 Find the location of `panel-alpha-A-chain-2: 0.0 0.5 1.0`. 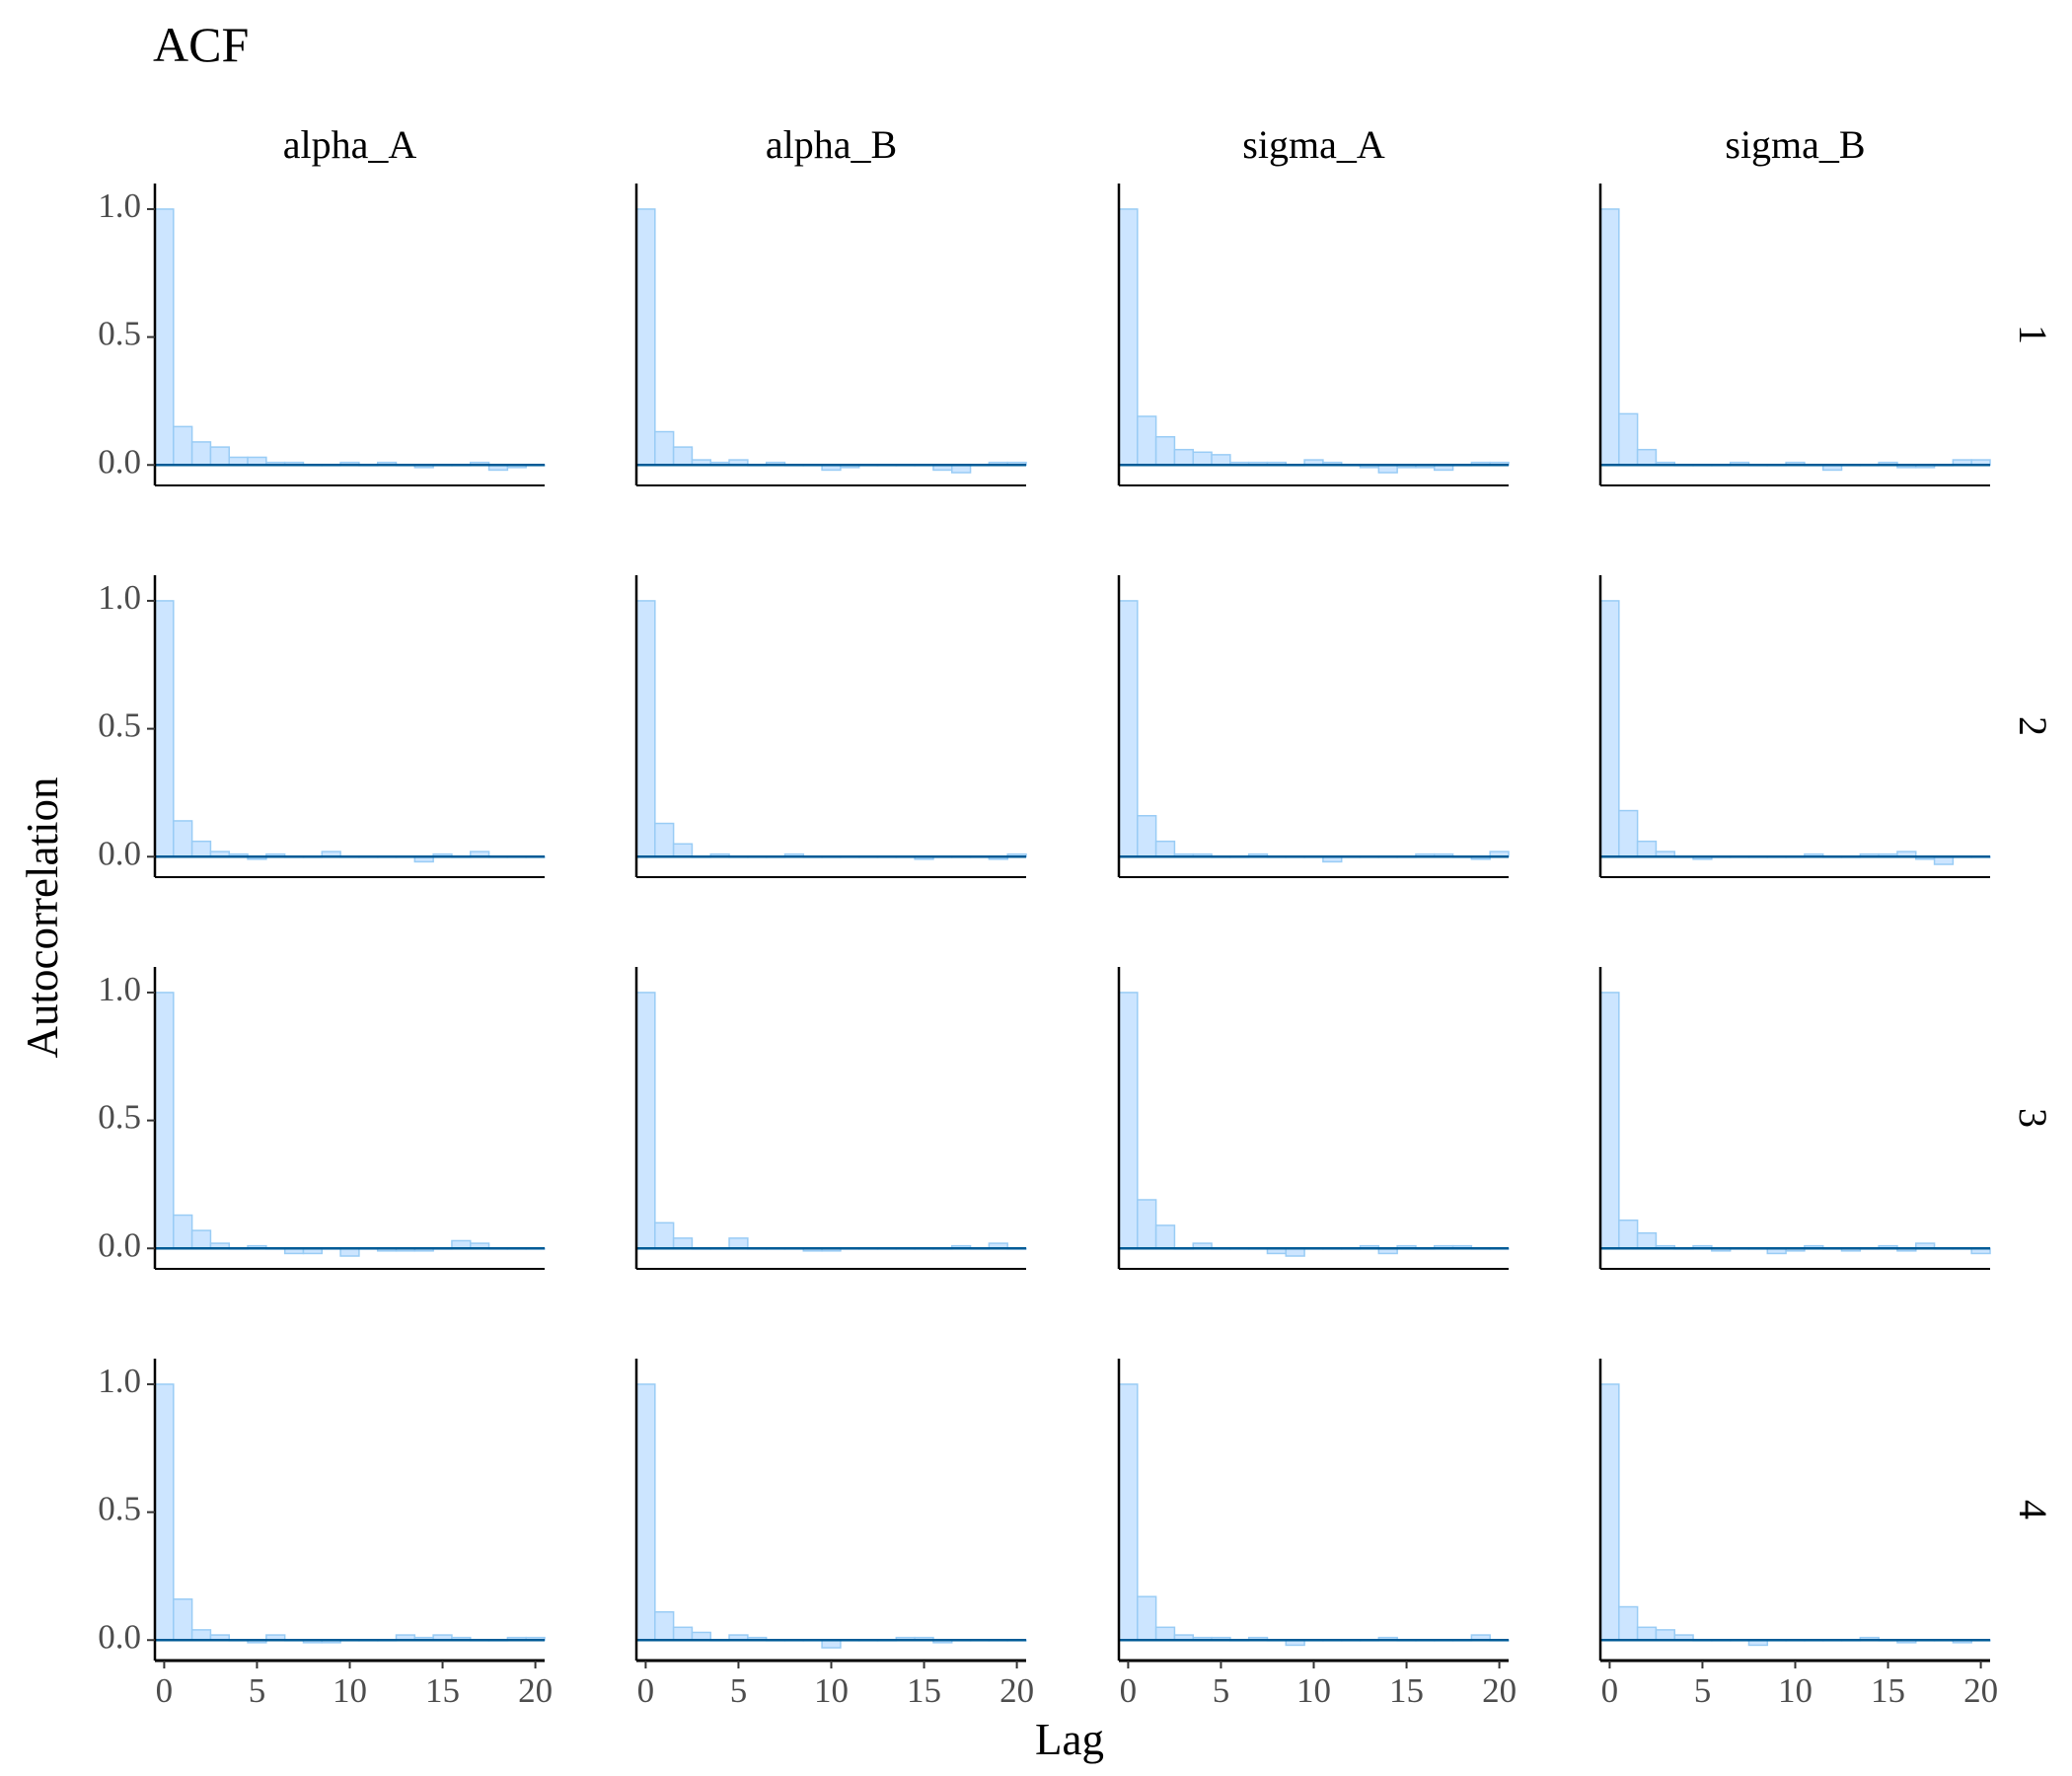

panel-alpha-A-chain-2: 0.0 0.5 1.0 is located at coordinates (322, 727).